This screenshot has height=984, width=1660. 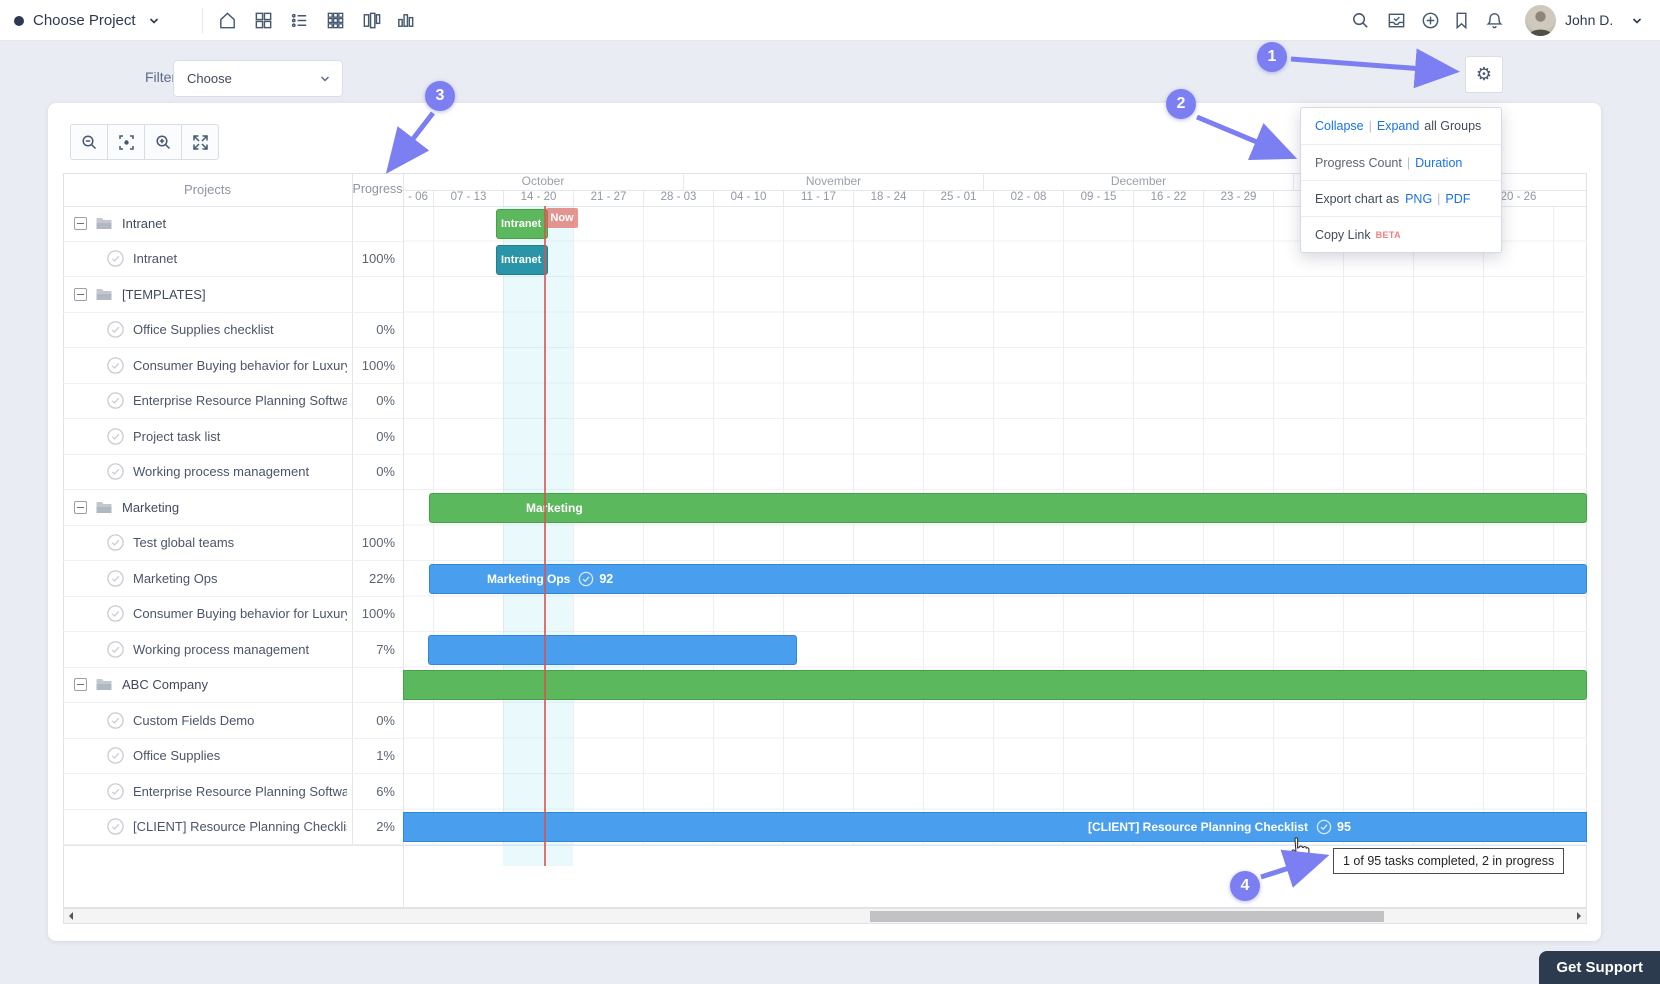 I want to click on expand-link: Expand, so click(x=1398, y=126).